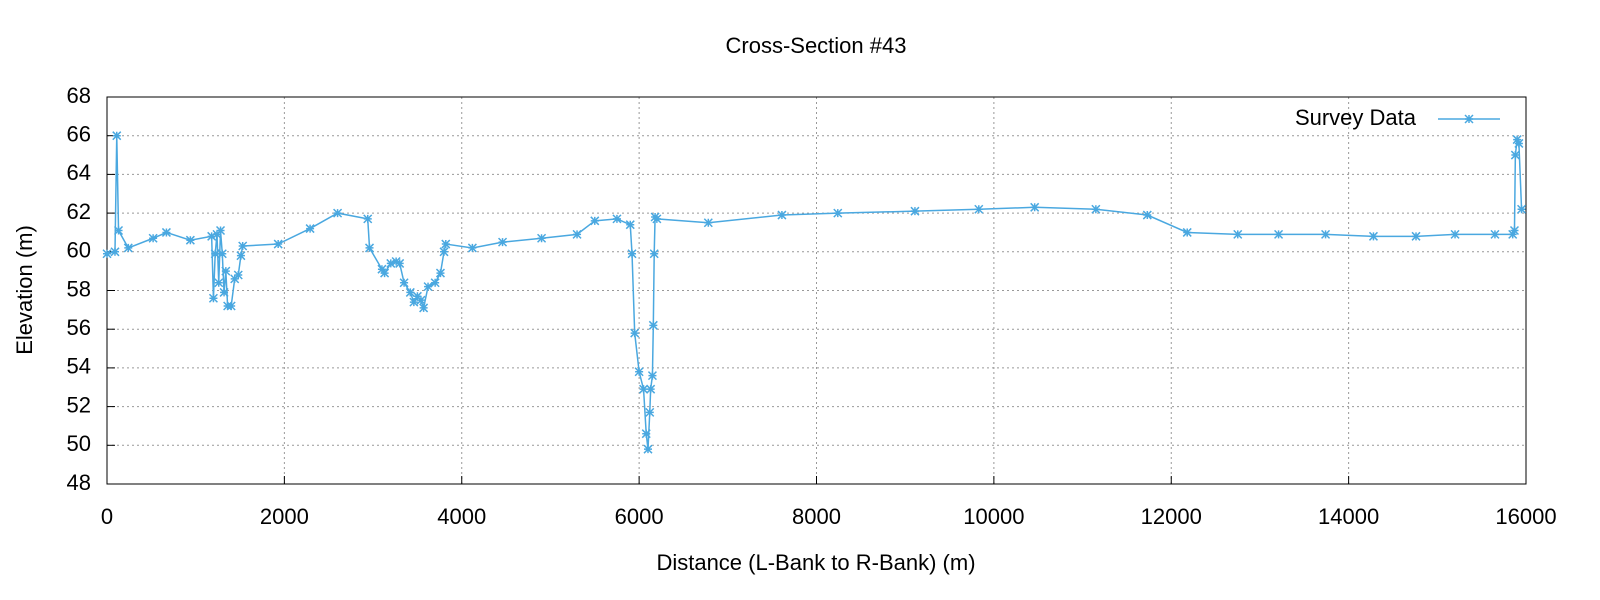 This screenshot has height=600, width=1600. Describe the element at coordinates (639, 516) in the screenshot. I see `x-tick-label: 6000` at that location.